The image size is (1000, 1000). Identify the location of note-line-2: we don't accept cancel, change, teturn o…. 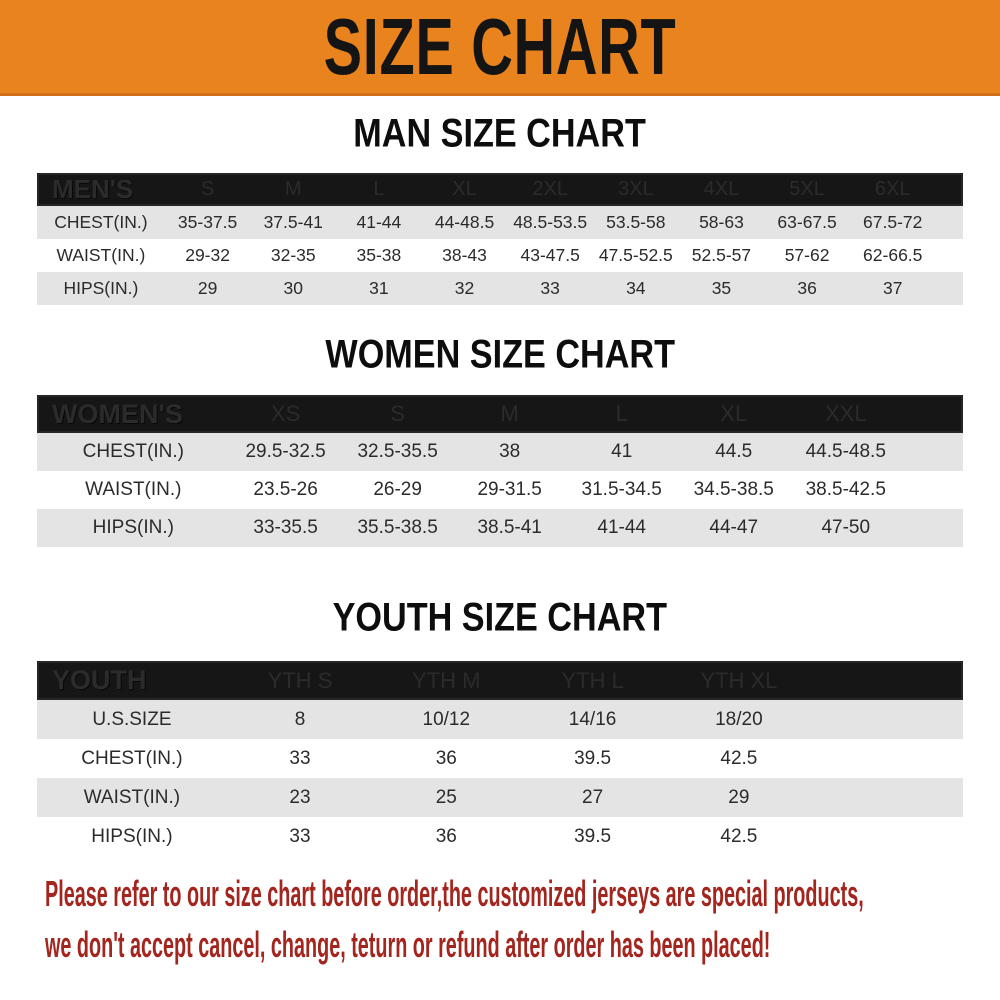
(522, 948).